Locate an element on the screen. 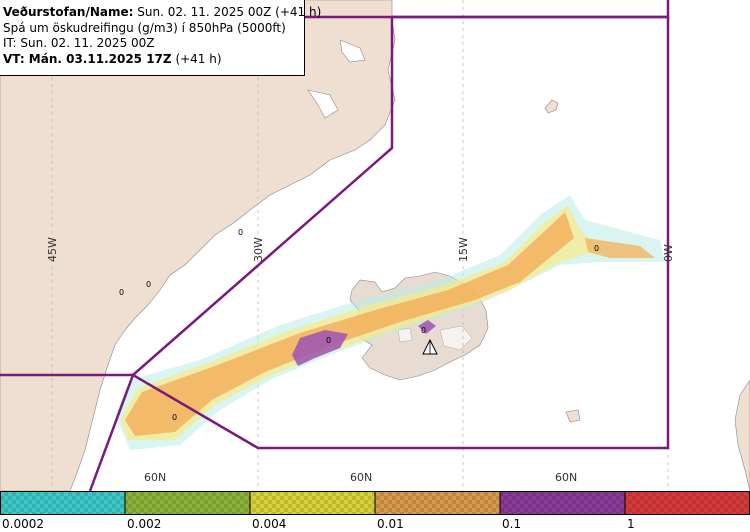 This screenshot has width=750, height=532. run-time: Sun. 02. 11. 2025 00Z (+41 h) is located at coordinates (229, 12).